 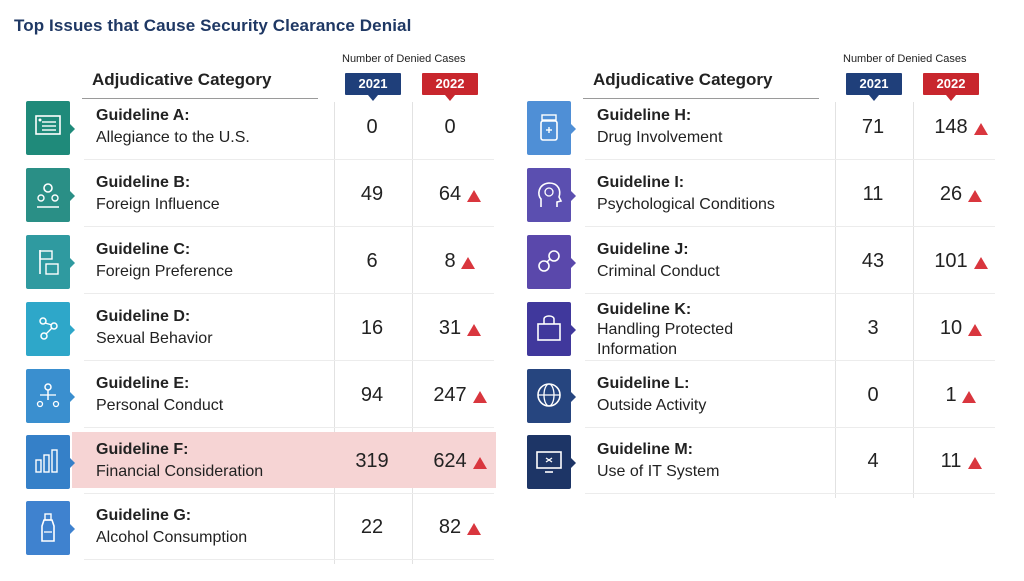 What do you see at coordinates (951, 261) in the screenshot?
I see `value-2022: 101` at bounding box center [951, 261].